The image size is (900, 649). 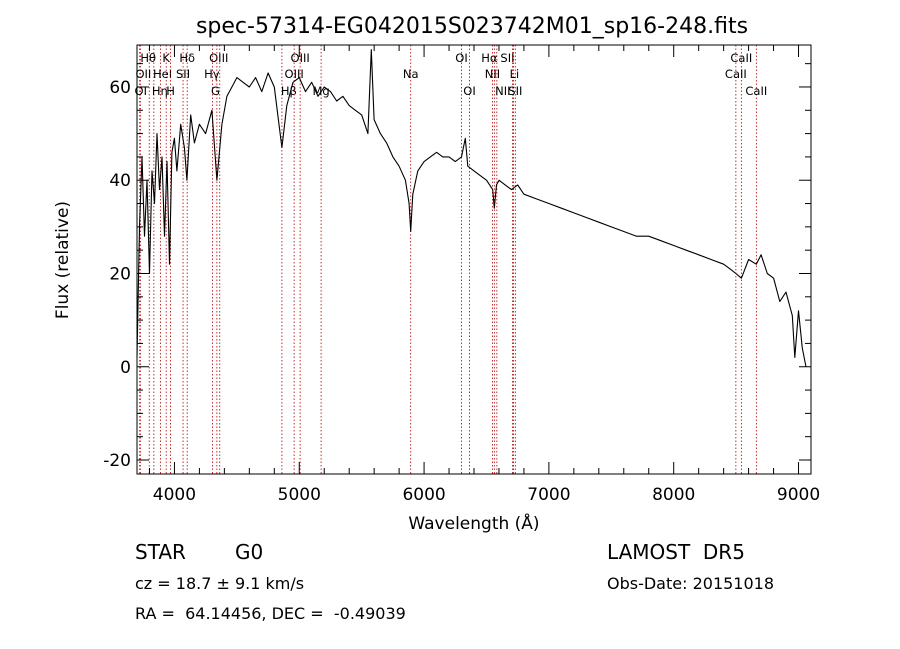 I want to click on line-label-17: OI, so click(x=461, y=58).